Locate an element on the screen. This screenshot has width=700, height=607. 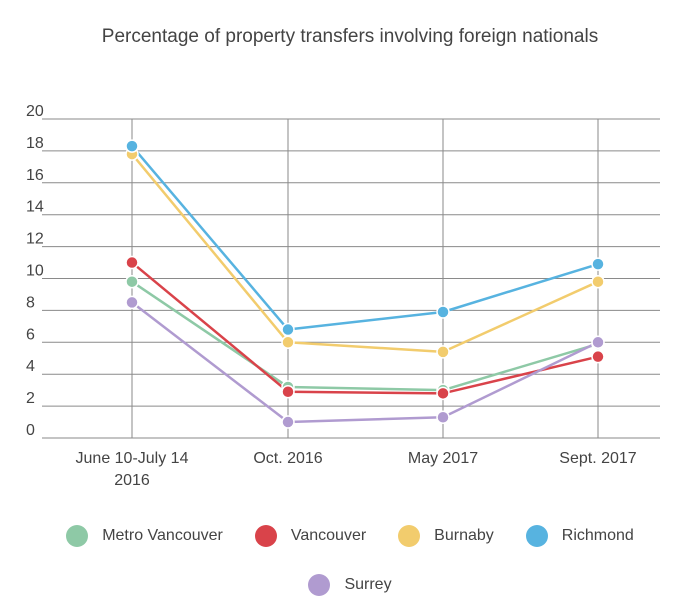
y-tick-label: 18 is located at coordinates (35, 143).